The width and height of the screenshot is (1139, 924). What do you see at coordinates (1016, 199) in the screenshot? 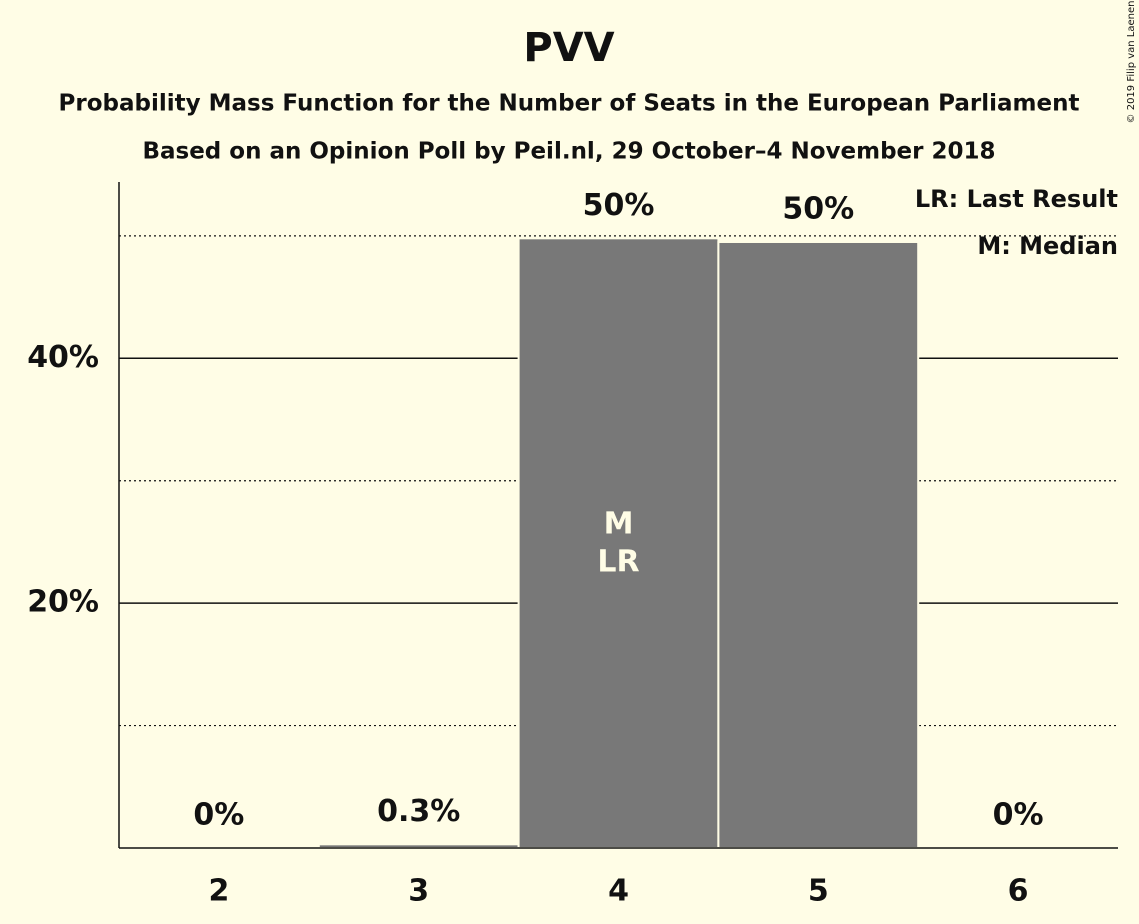
I see `legend-entry: LR: Last Result` at bounding box center [1016, 199].